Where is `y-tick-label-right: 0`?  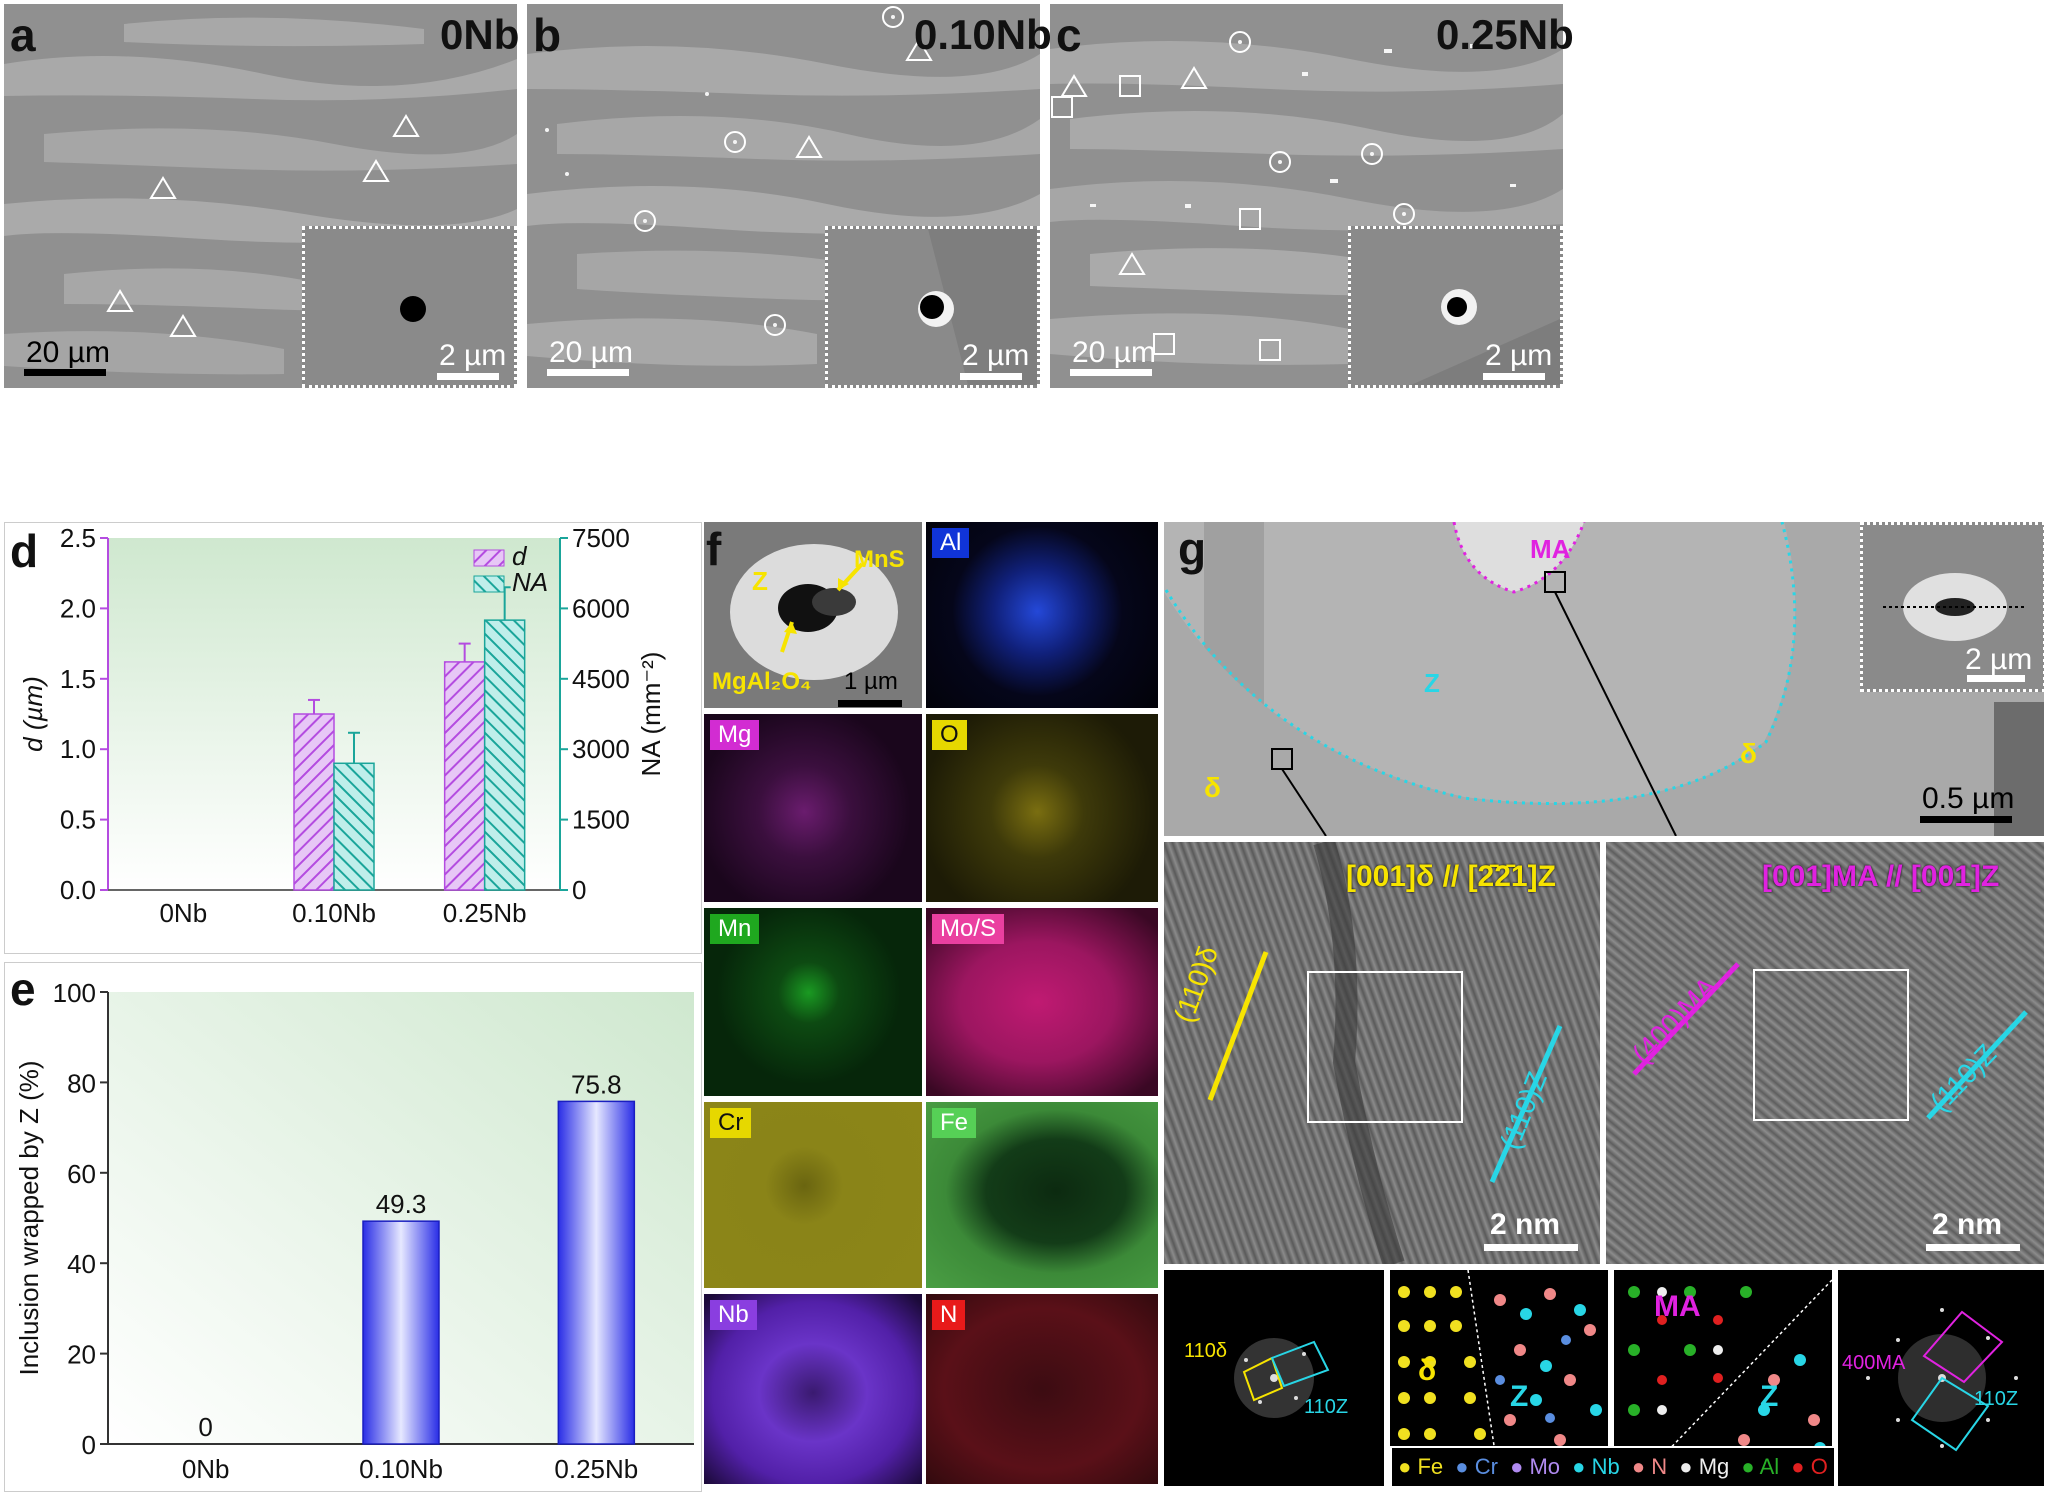 y-tick-label-right: 0 is located at coordinates (579, 890).